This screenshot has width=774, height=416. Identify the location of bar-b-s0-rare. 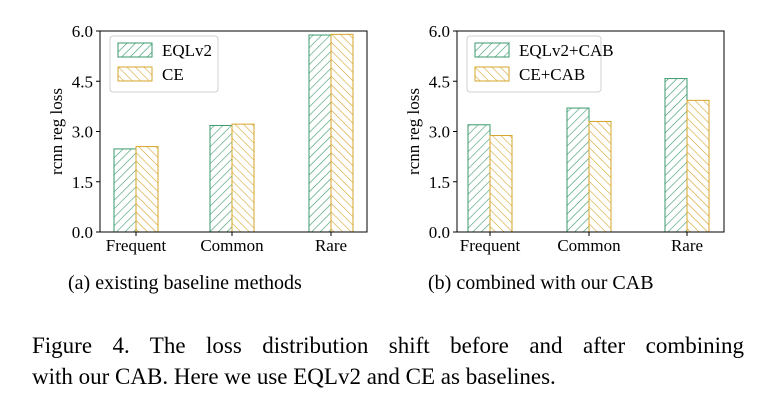
(676, 155).